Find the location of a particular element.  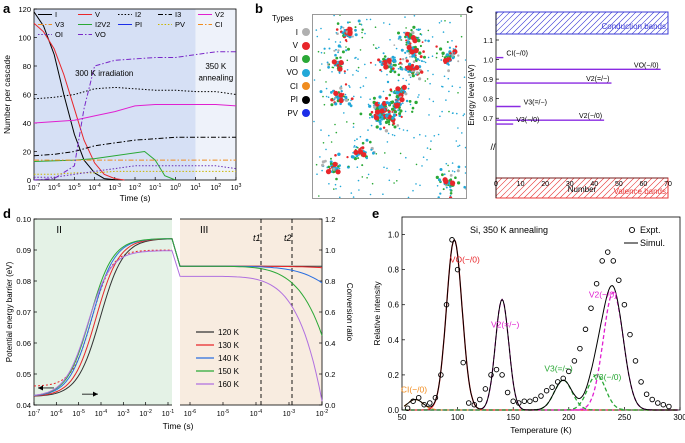

axis-break-gap is located at coordinates (176, 312).